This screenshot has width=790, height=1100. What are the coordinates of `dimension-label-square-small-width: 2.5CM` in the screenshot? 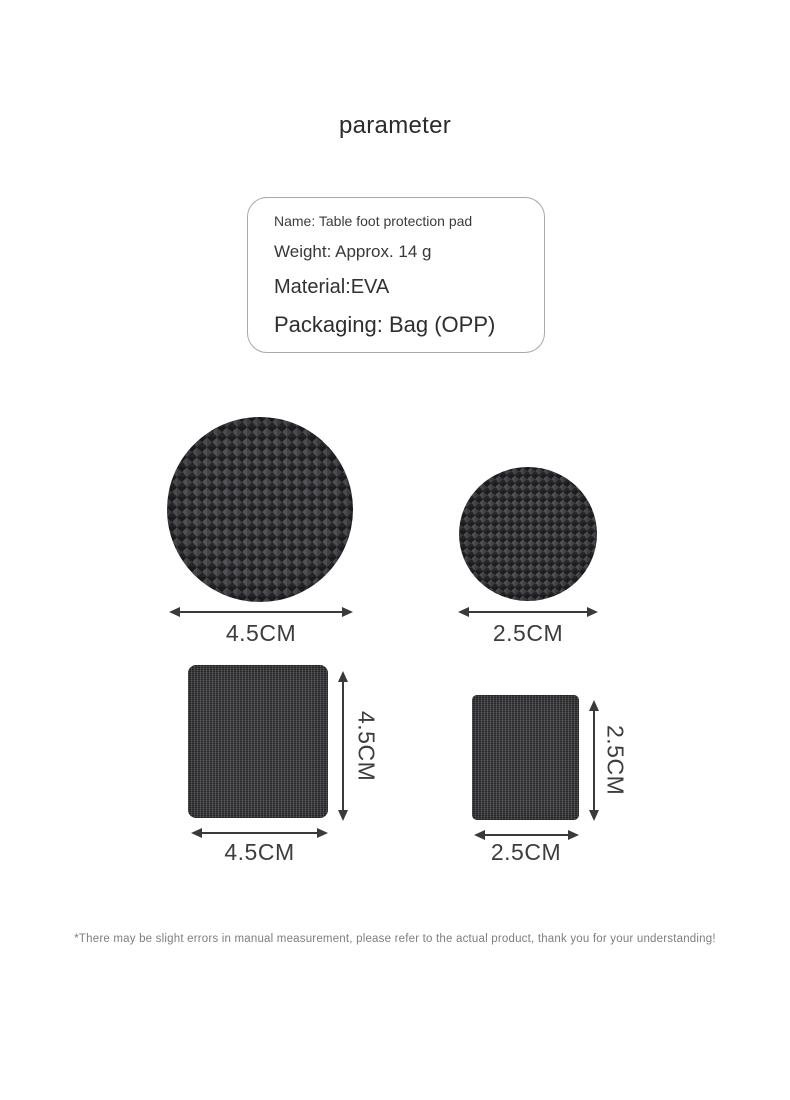 It's located at (526, 852).